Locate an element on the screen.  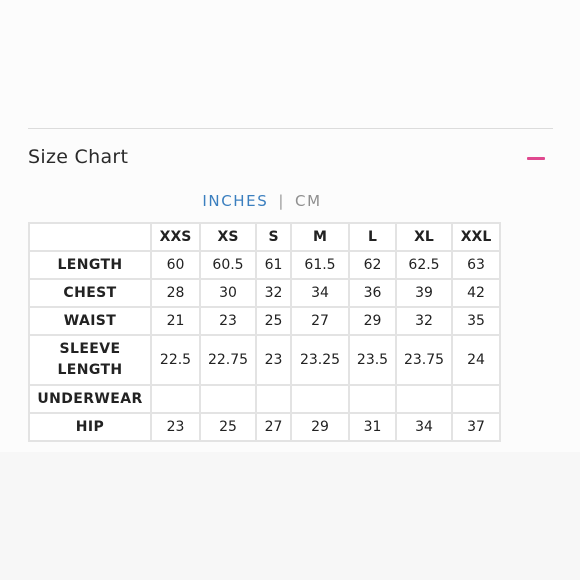
table-row: HIP 23 25 27 29 31 34 37 is located at coordinates (264, 427).